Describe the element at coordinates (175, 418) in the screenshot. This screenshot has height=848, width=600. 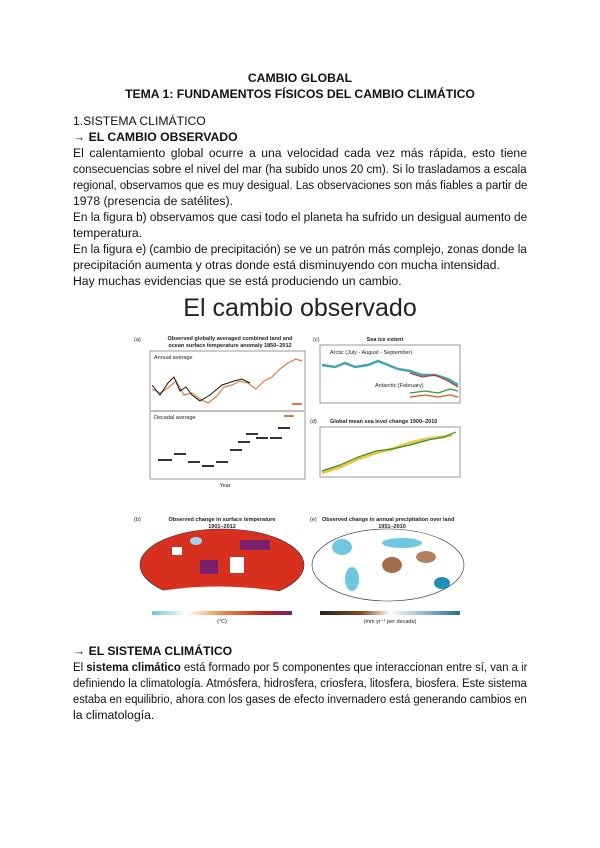
I see `panel-a-sub: Decadal average` at that location.